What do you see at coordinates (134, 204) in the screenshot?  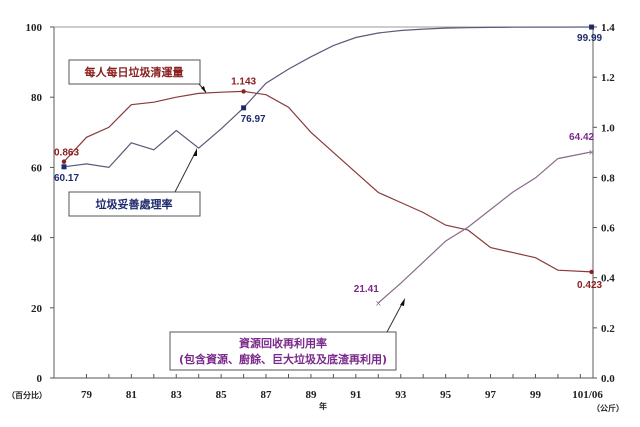 I see `callout-treatment-label: 垃圾妥善處理率` at bounding box center [134, 204].